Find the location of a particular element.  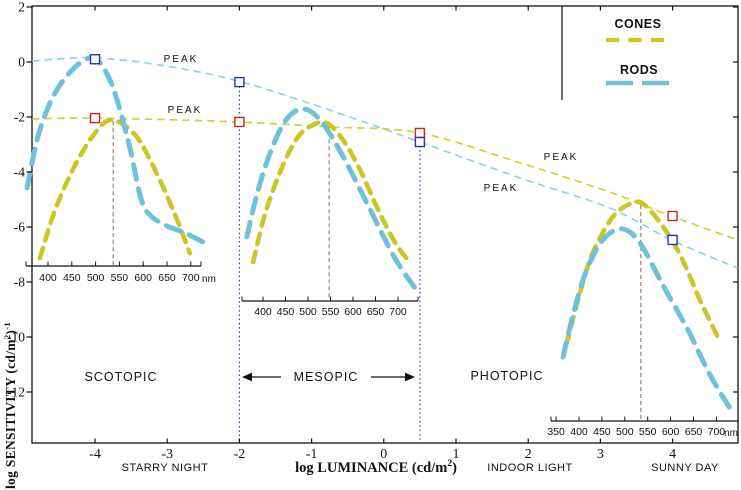

y-axis-title-exponent: -1 is located at coordinates (7, 326).